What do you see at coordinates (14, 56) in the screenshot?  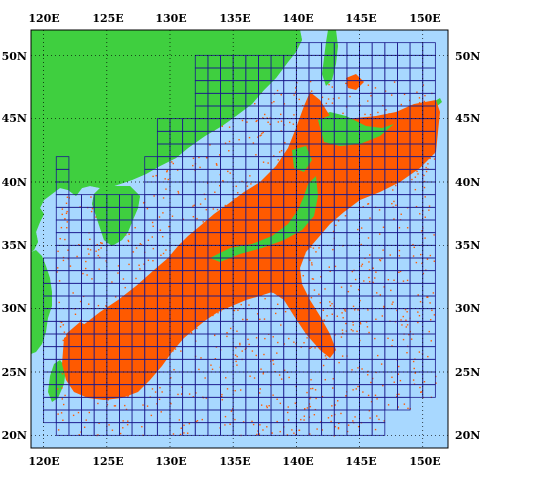 I see `lat-label-left-50: 50N` at bounding box center [14, 56].